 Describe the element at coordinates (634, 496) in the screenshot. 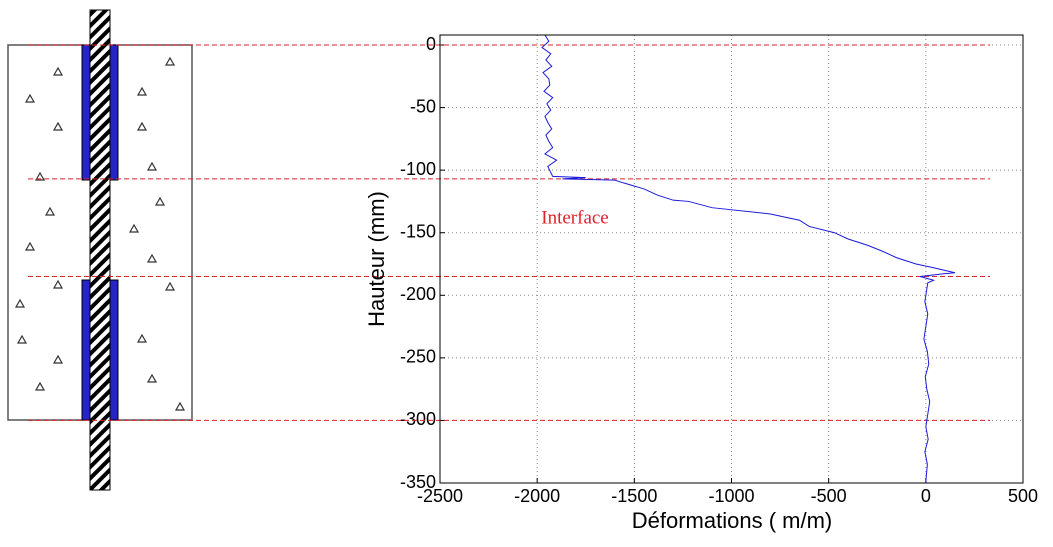

I see `x-tick-label: -1500` at that location.